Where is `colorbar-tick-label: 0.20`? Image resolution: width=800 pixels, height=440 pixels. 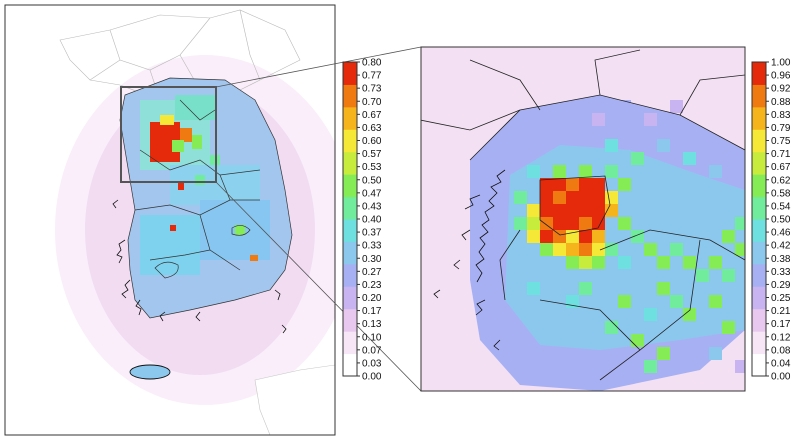
colorbar-tick-label: 0.20 is located at coordinates (372, 298).